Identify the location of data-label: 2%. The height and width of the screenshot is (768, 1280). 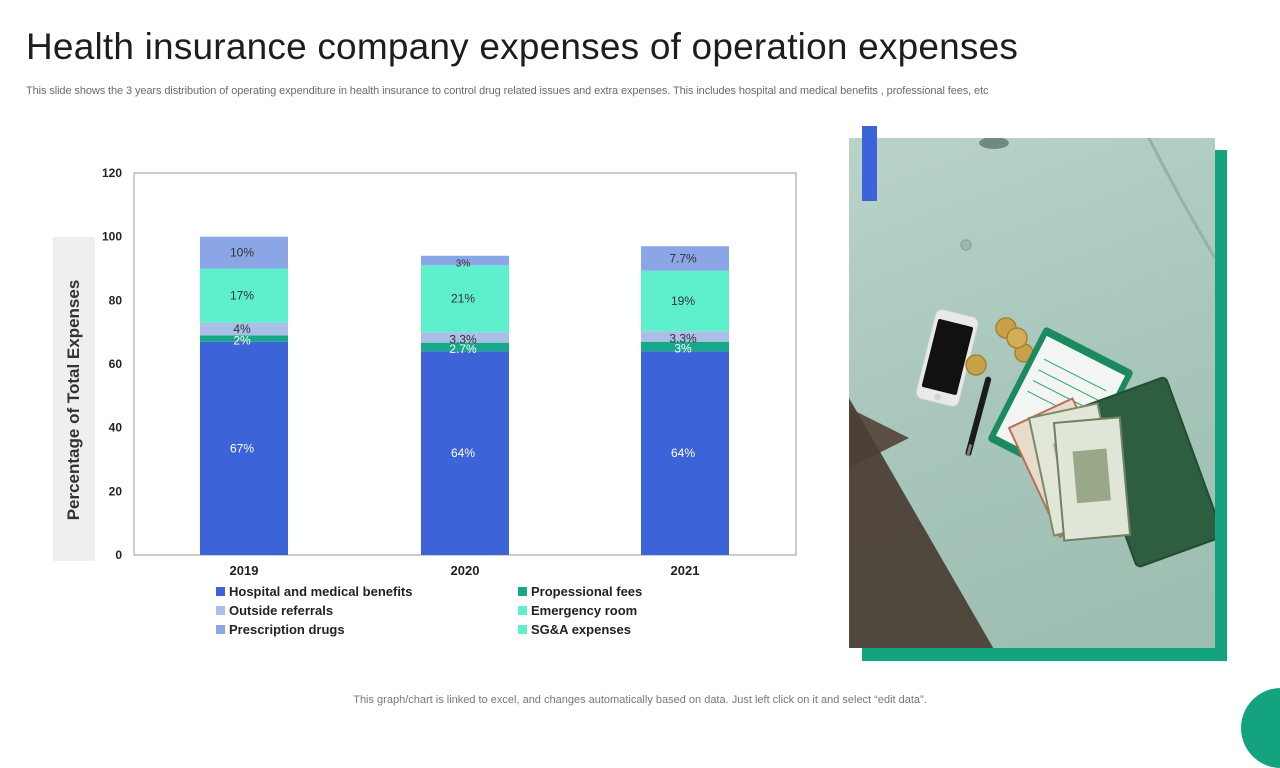
(242, 341).